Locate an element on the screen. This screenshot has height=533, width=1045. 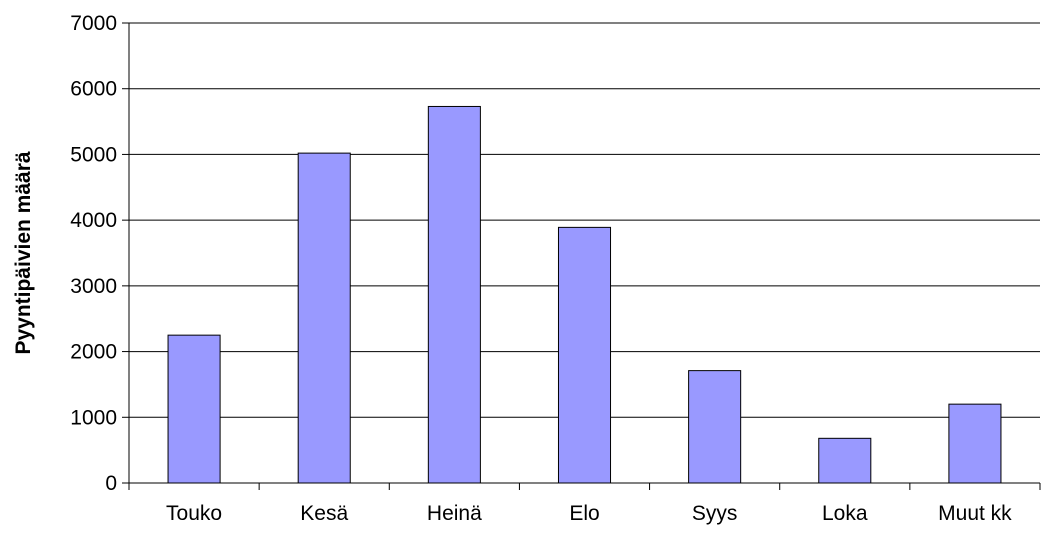
x-tick-label: Muut kk is located at coordinates (975, 513).